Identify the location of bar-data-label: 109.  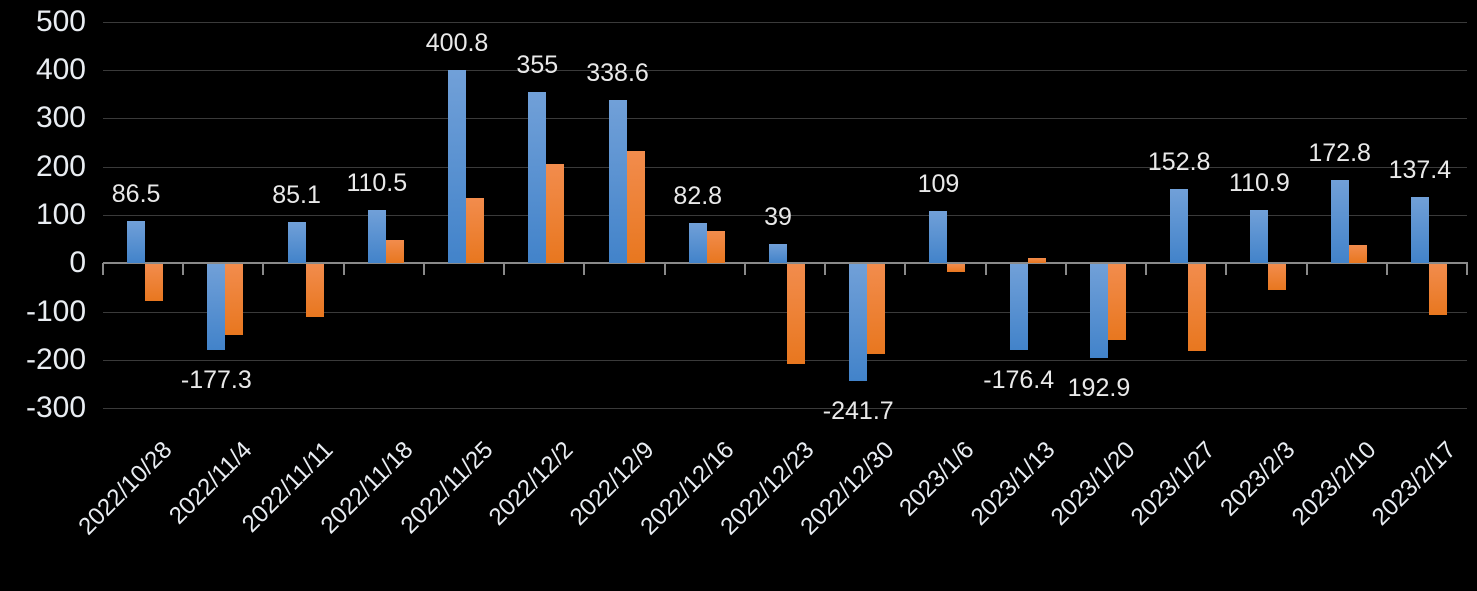
(938, 183).